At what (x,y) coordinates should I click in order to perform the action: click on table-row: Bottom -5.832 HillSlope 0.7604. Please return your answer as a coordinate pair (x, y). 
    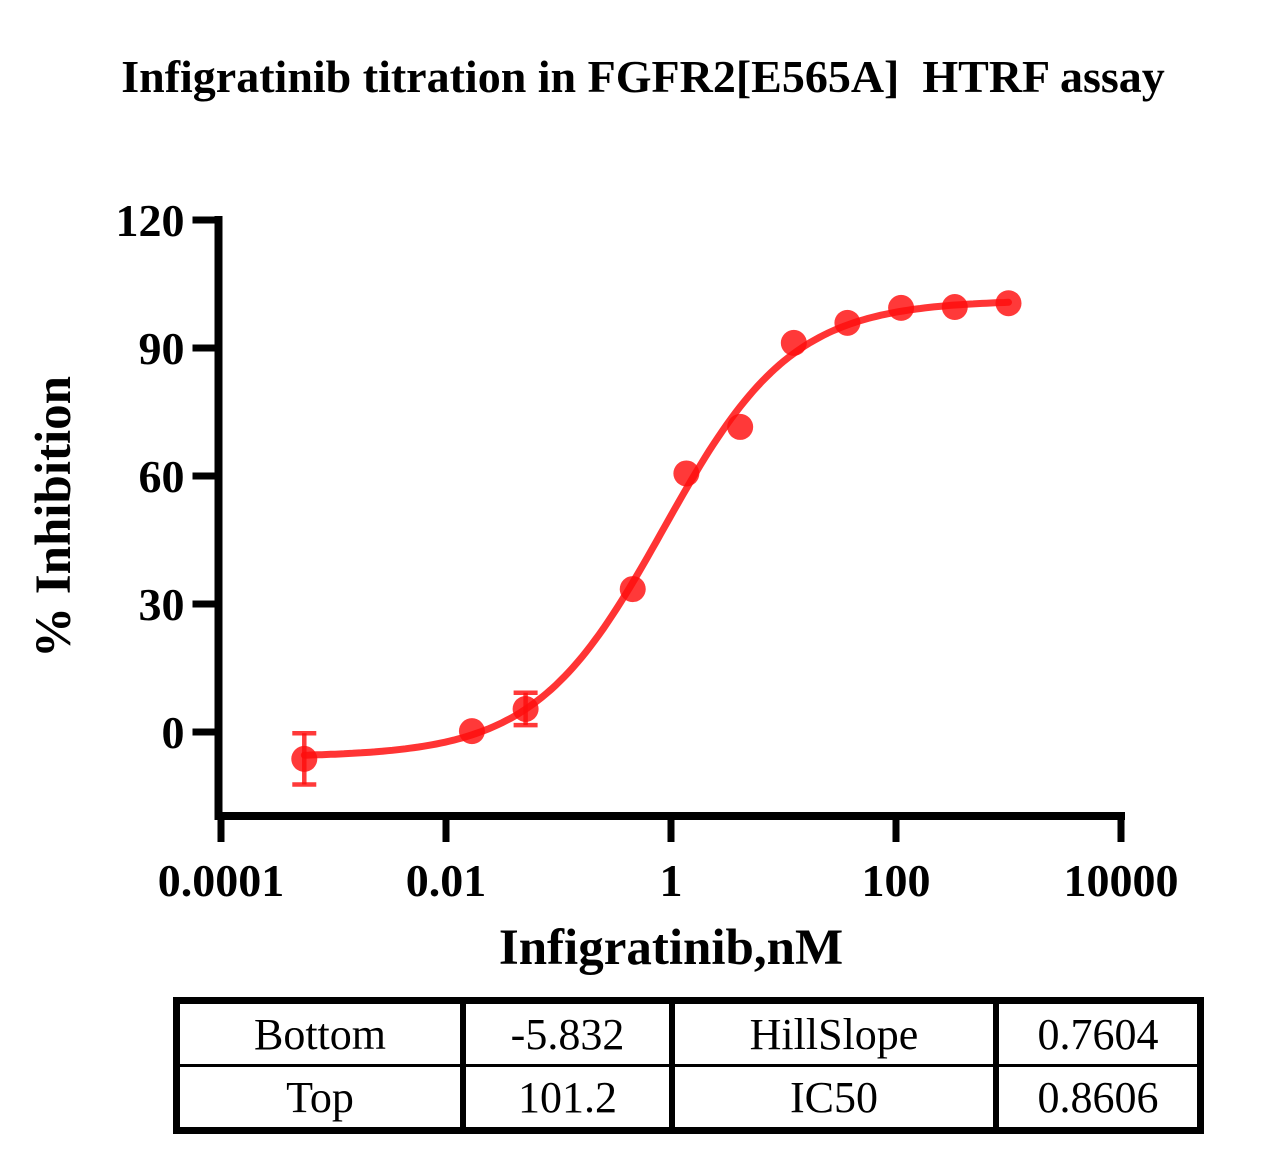
    Looking at the image, I should click on (688, 1033).